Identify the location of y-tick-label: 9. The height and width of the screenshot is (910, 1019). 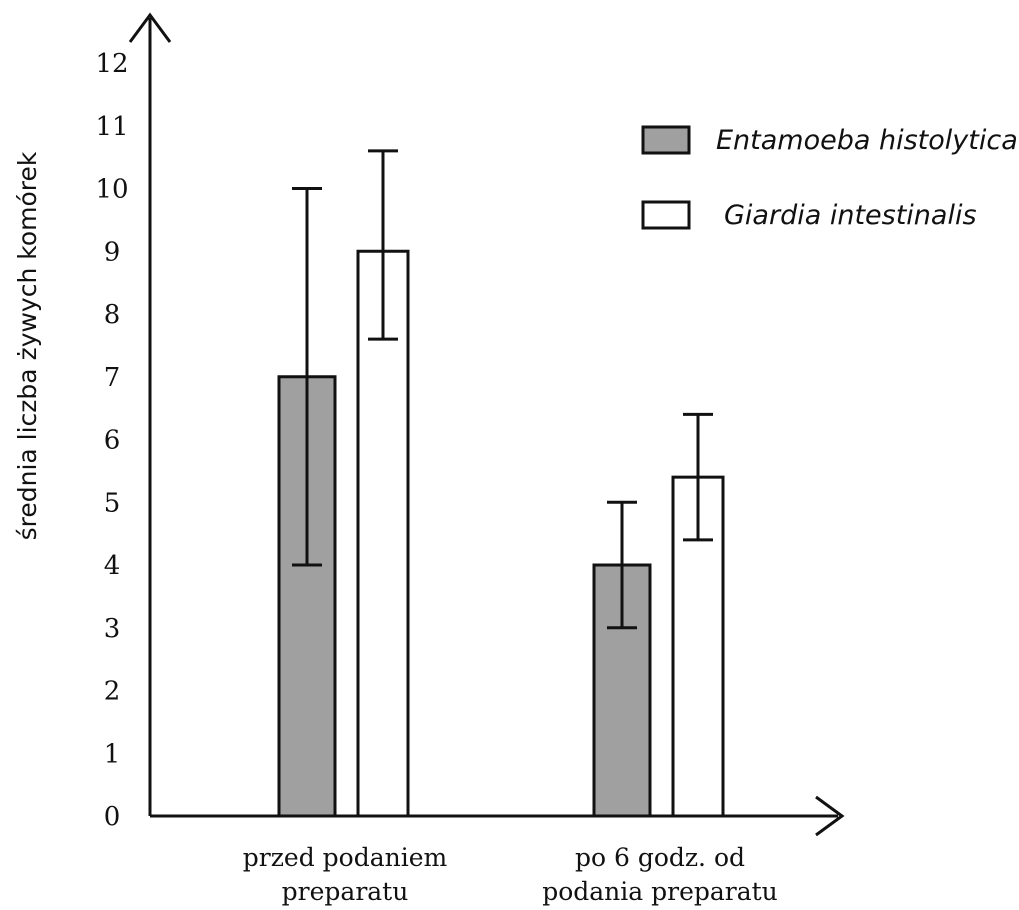
(112, 252).